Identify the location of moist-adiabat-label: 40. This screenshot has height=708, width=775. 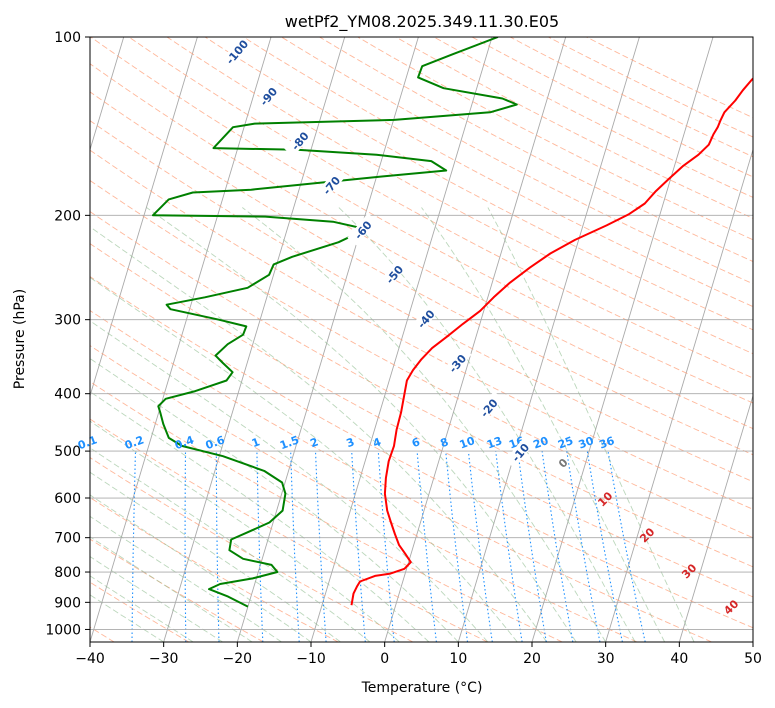
(731, 607).